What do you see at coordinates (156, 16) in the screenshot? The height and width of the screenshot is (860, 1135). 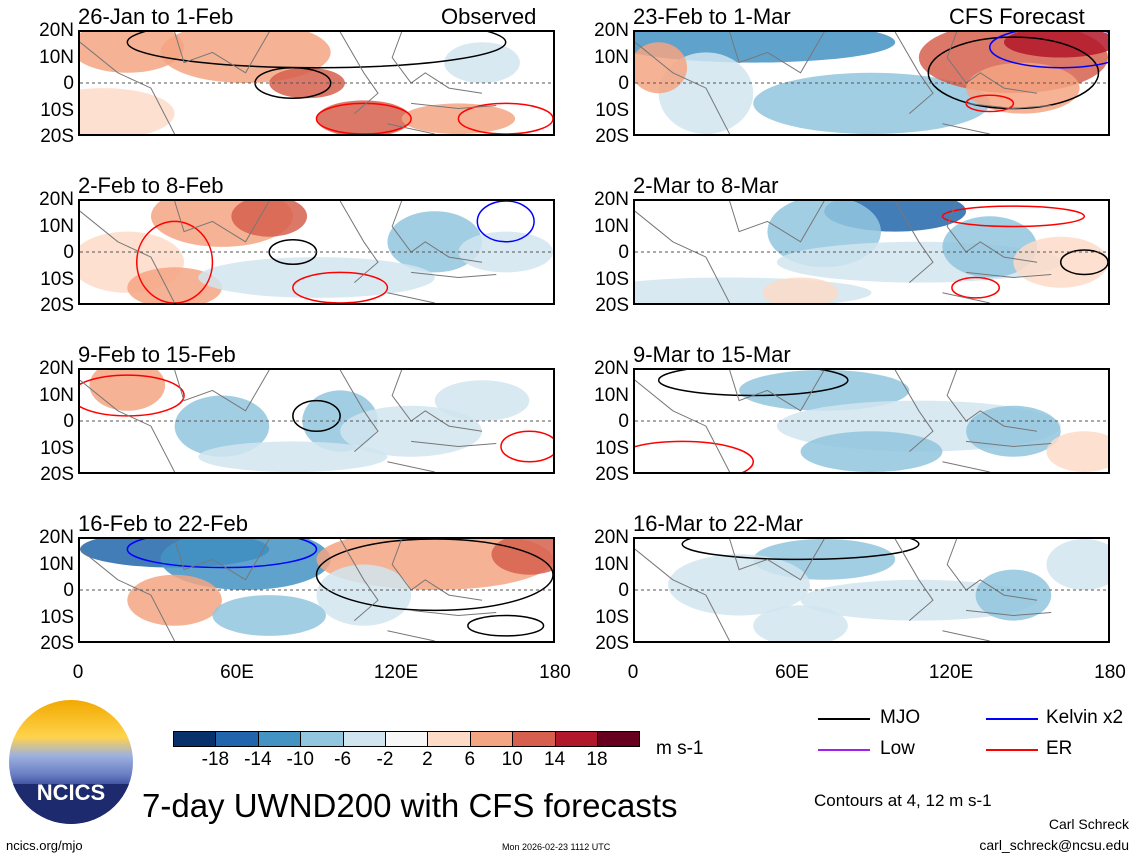 I see `panel-title: 26-Jan to 1-Feb` at bounding box center [156, 16].